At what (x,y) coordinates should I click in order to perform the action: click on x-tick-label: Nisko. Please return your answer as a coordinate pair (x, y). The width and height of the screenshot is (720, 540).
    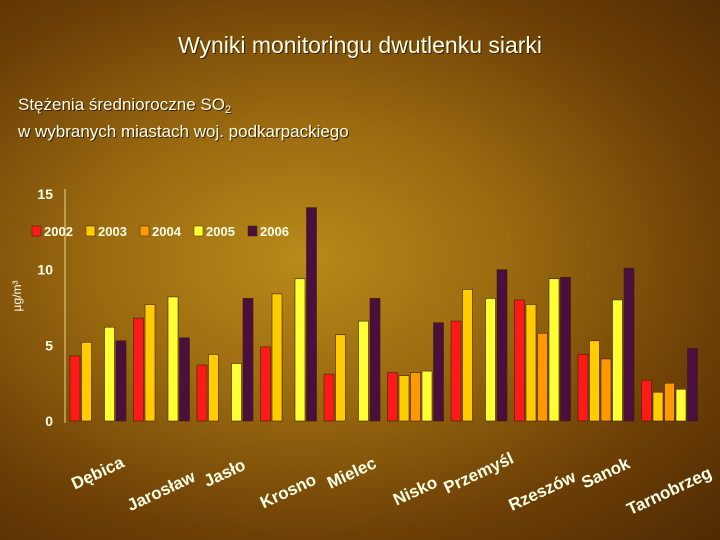
    Looking at the image, I should click on (415, 491).